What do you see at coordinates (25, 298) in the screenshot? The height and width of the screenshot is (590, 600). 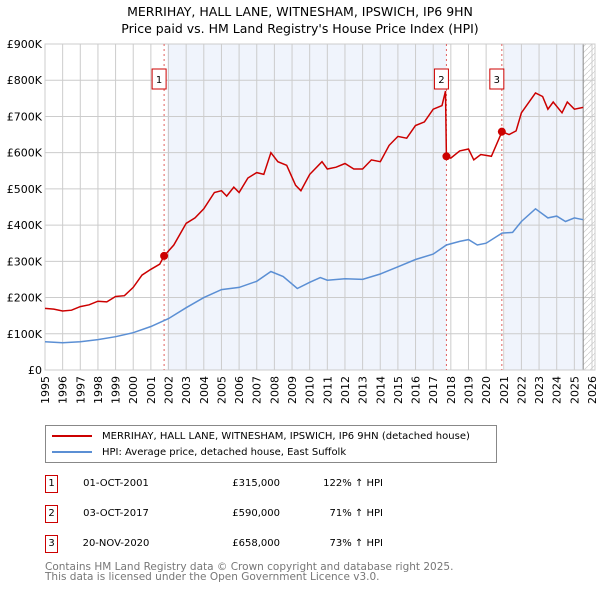 I see `y-tick-label: £200K` at bounding box center [25, 298].